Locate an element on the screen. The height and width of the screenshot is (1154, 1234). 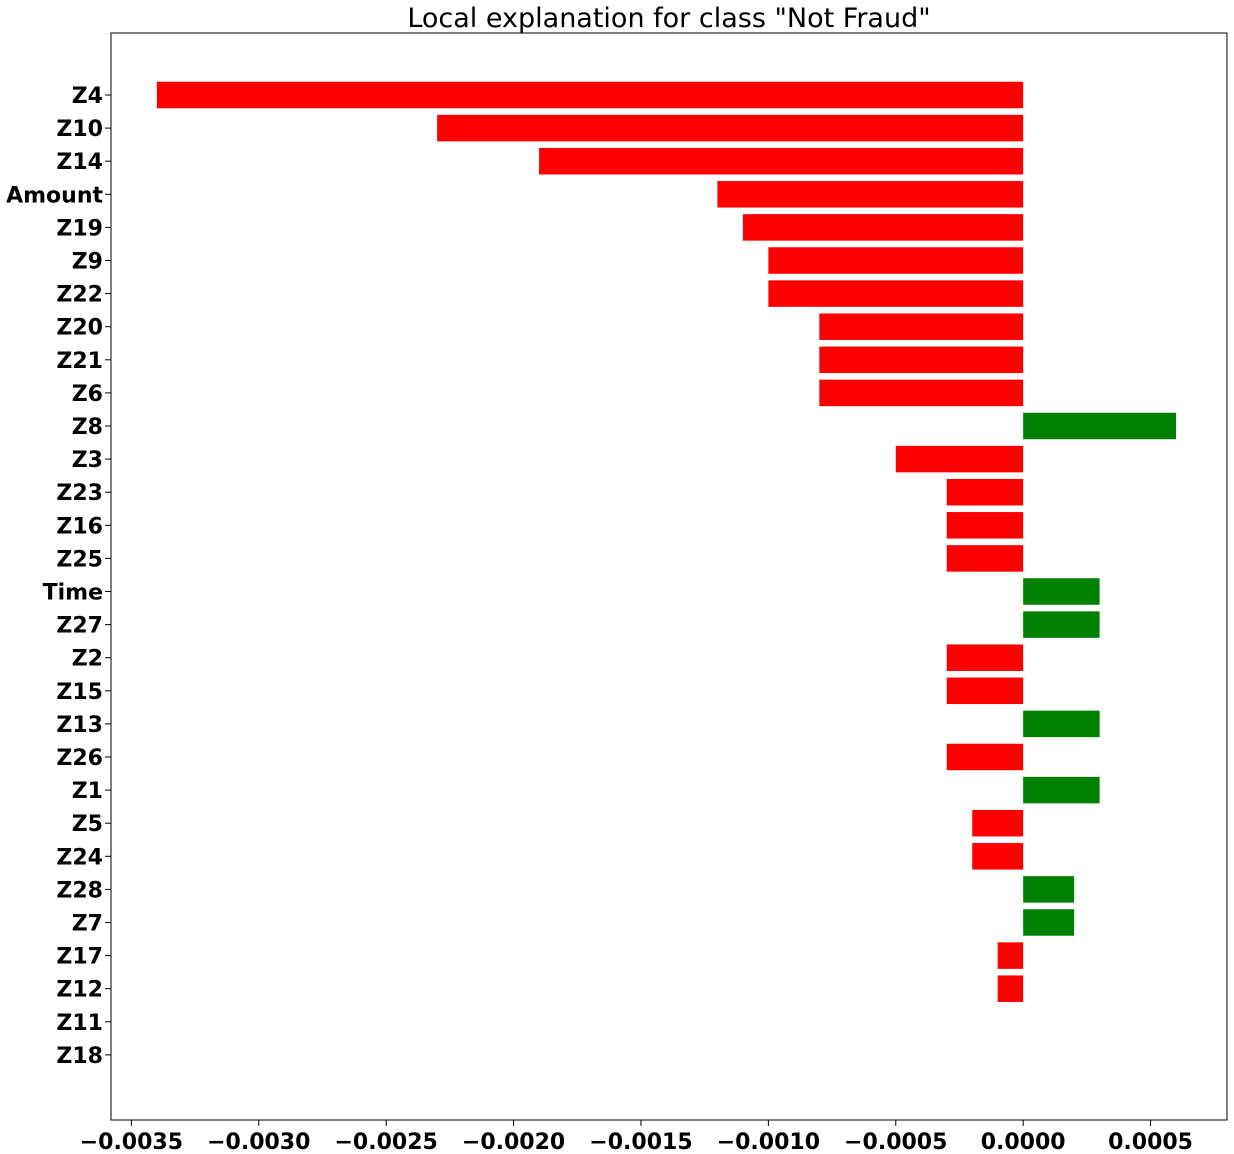
x-tick-label: −0.0030 is located at coordinates (258, 1142).